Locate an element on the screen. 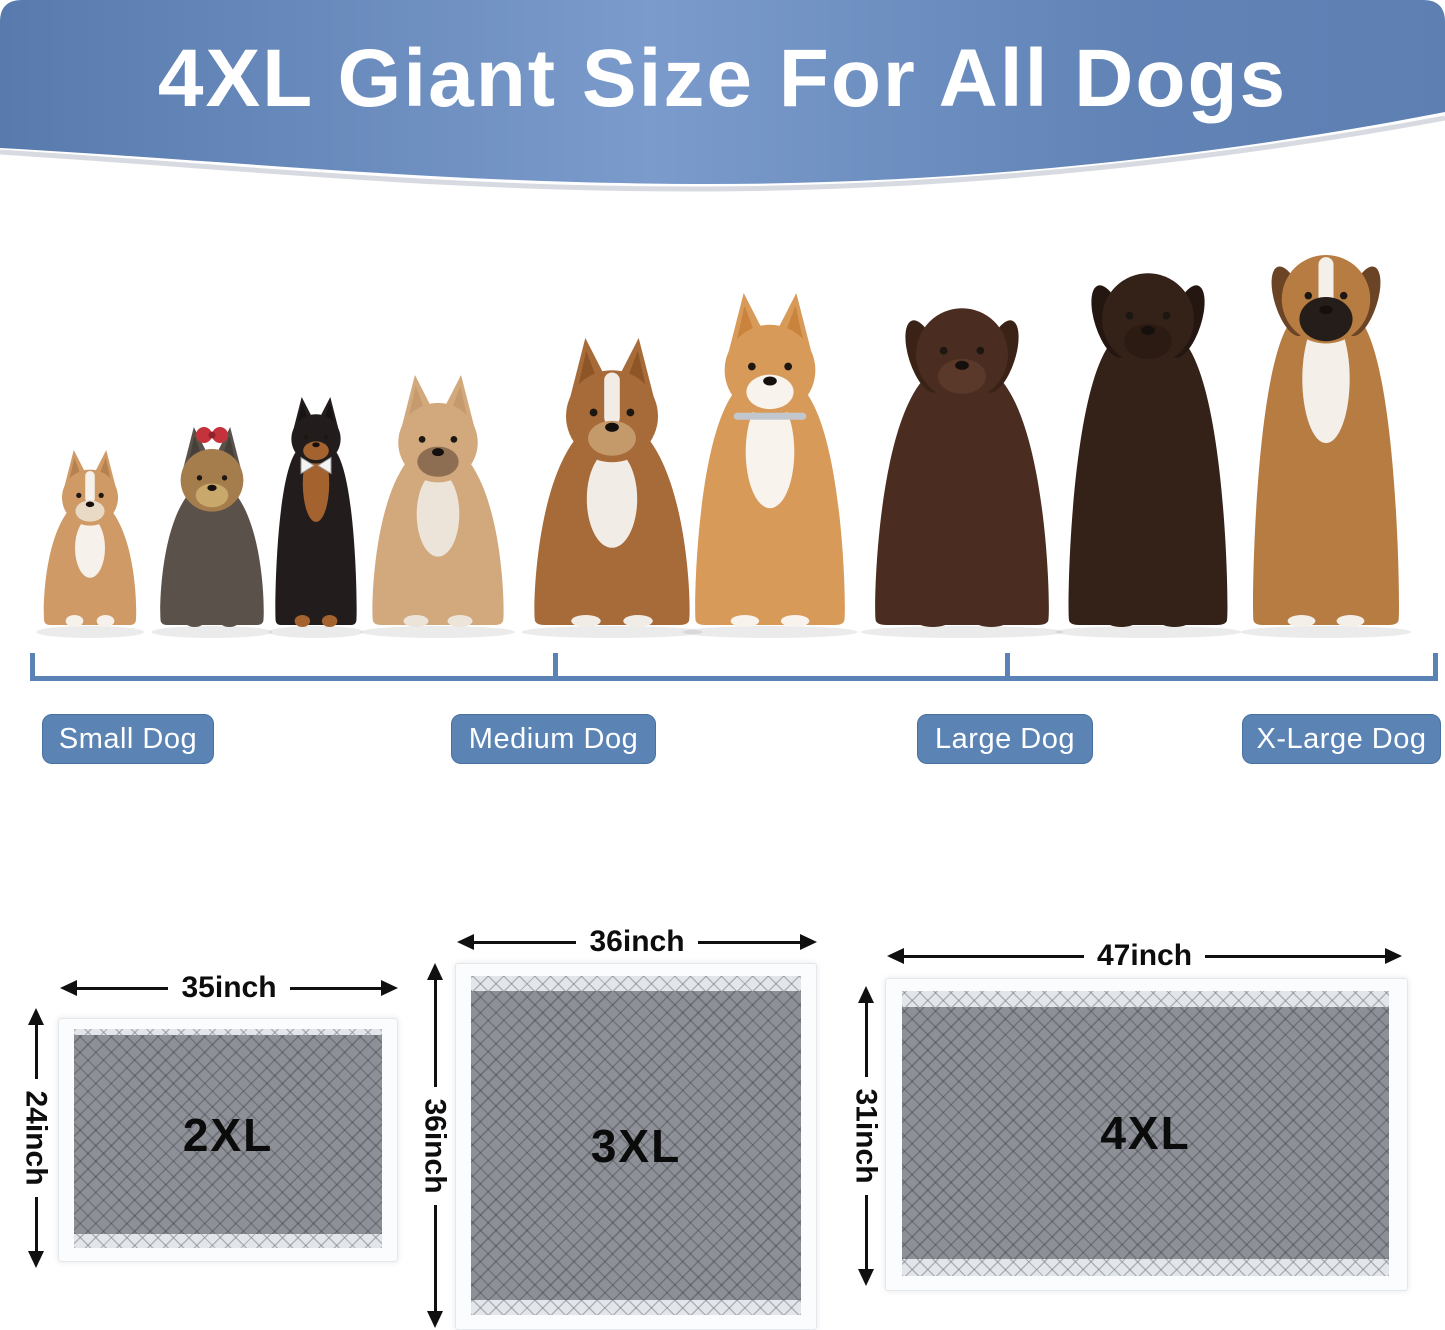  pad-3xl-bottom-strip is located at coordinates (636, 1307).